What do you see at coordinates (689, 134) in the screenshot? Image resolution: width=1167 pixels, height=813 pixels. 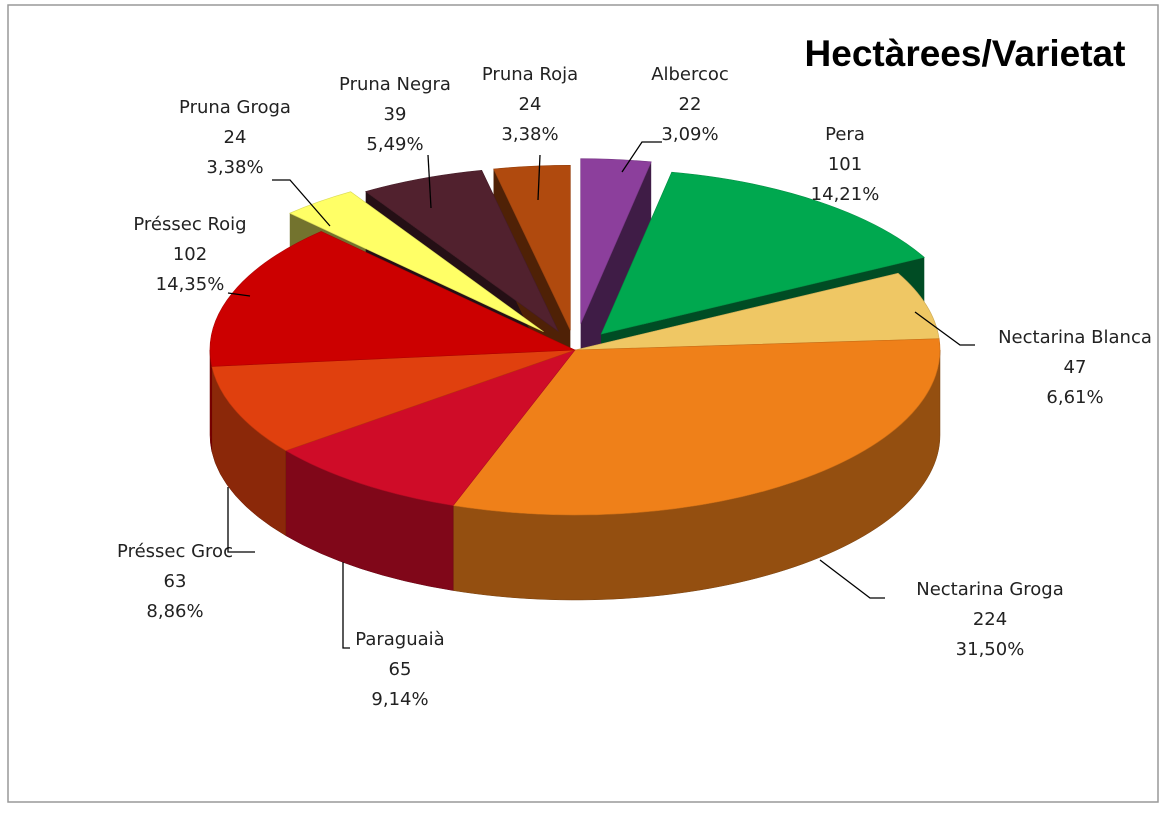 I see `label-percentage: 3,09%` at bounding box center [689, 134].